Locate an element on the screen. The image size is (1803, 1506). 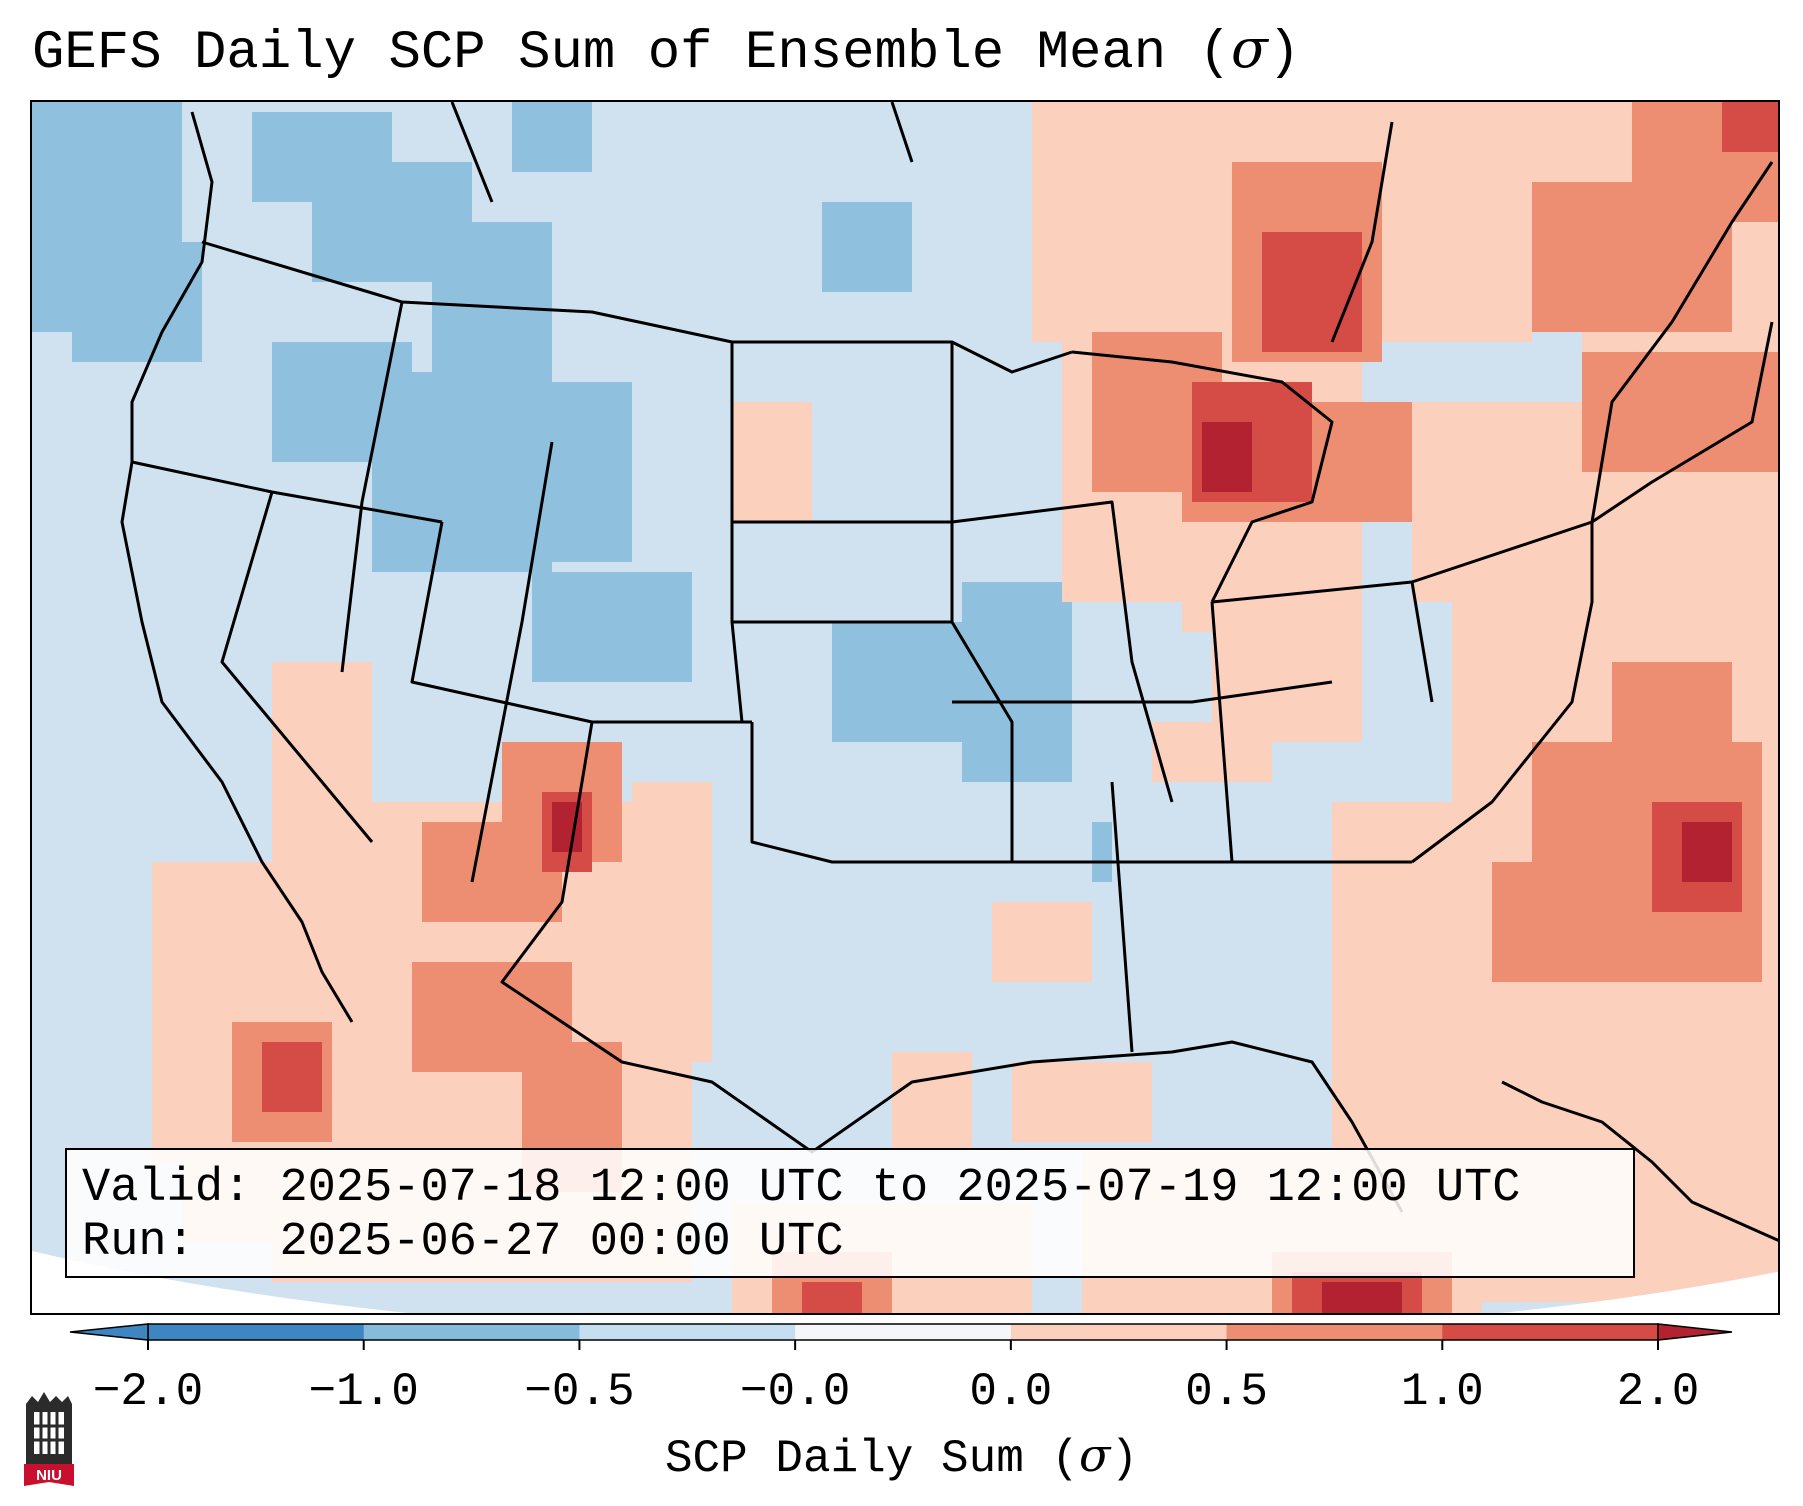
colorbar is located at coordinates (901, 1336).